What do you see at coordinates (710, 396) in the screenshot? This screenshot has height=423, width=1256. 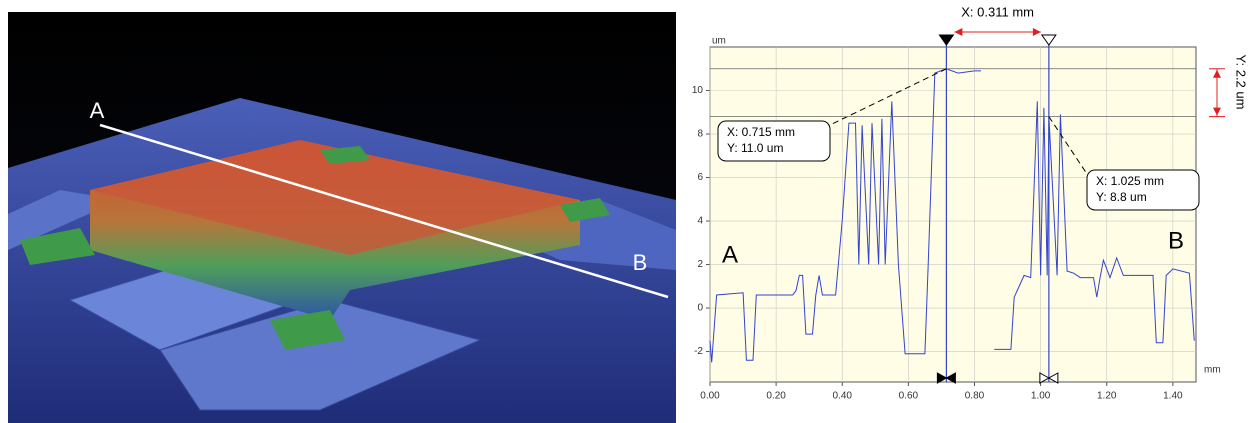 I see `x-tick-label: 0.00` at bounding box center [710, 396].